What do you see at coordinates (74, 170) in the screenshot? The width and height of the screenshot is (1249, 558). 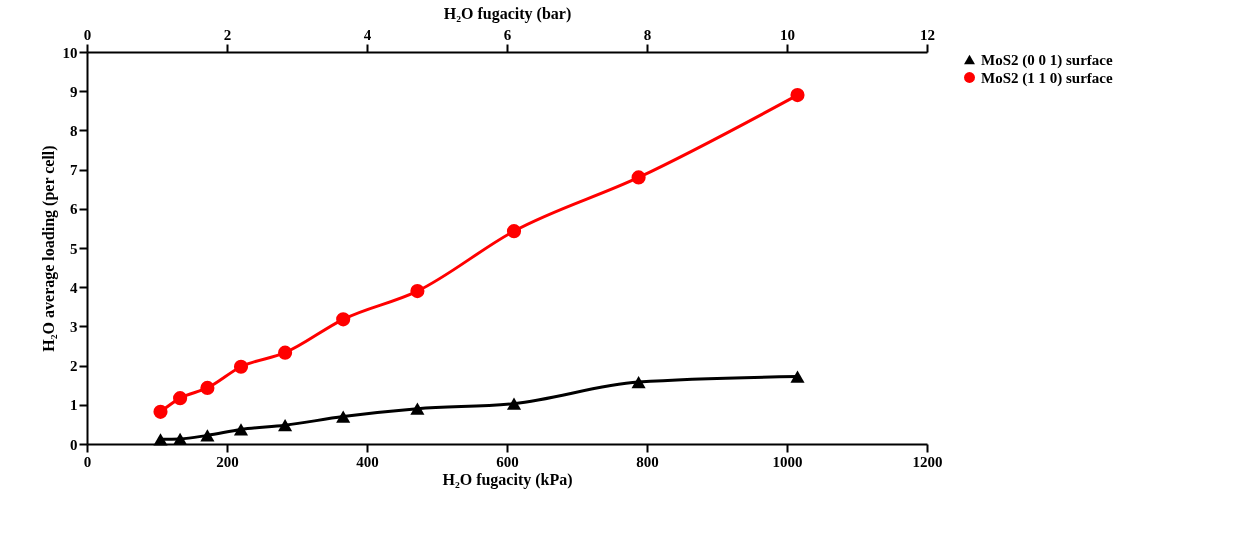 I see `y-tick-label: 7` at bounding box center [74, 170].